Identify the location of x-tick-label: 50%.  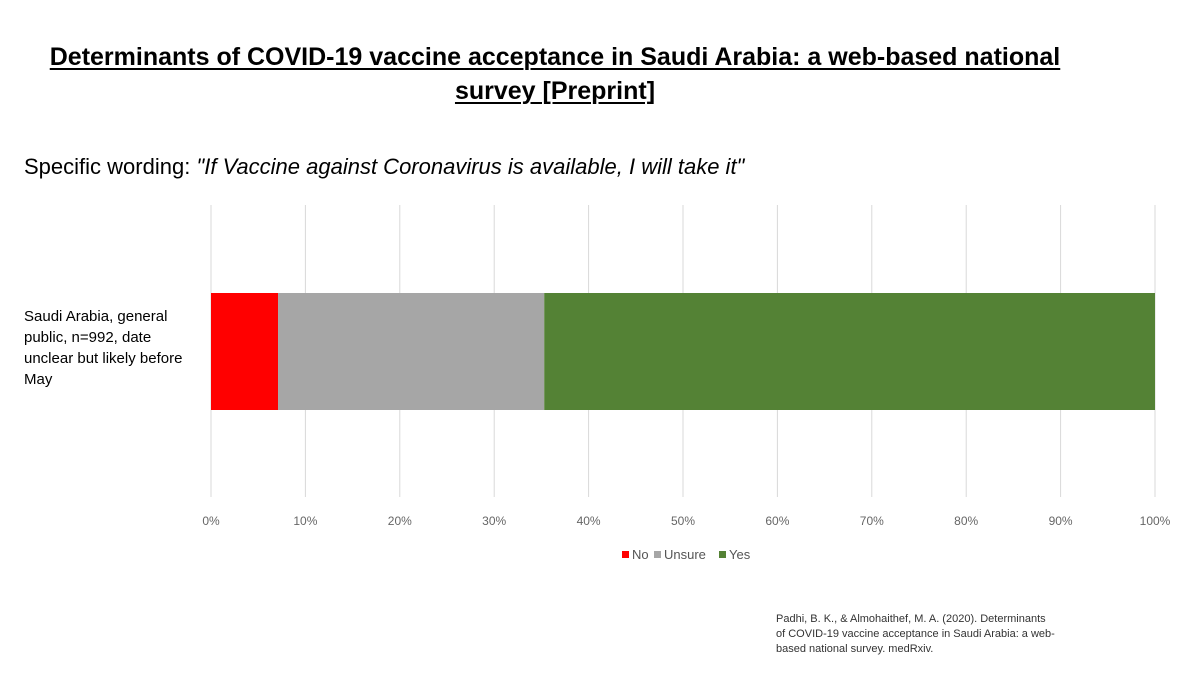
(683, 521).